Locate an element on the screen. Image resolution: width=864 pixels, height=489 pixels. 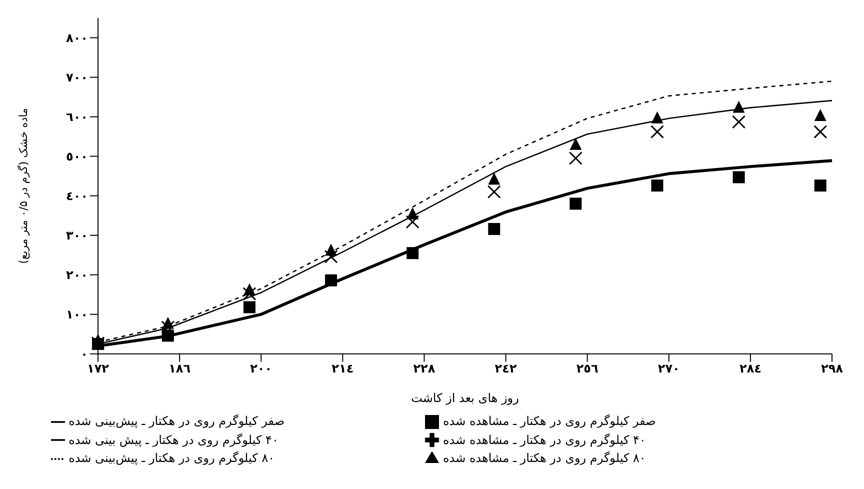
y-tick-label: ٠ is located at coordinates (84, 354).